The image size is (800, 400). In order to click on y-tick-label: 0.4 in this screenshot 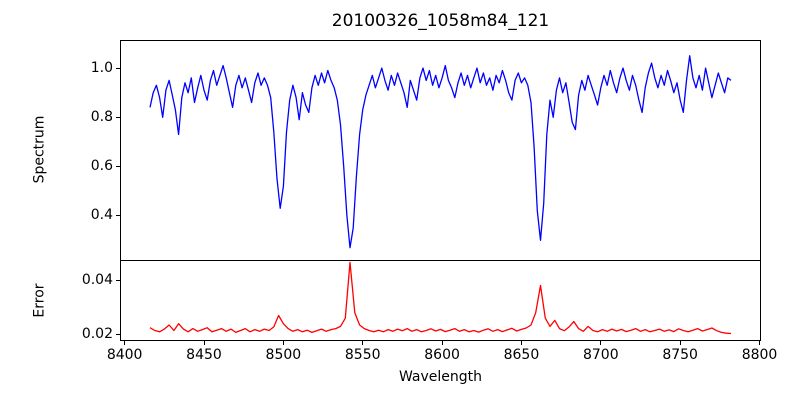, I will do `click(101, 215)`.